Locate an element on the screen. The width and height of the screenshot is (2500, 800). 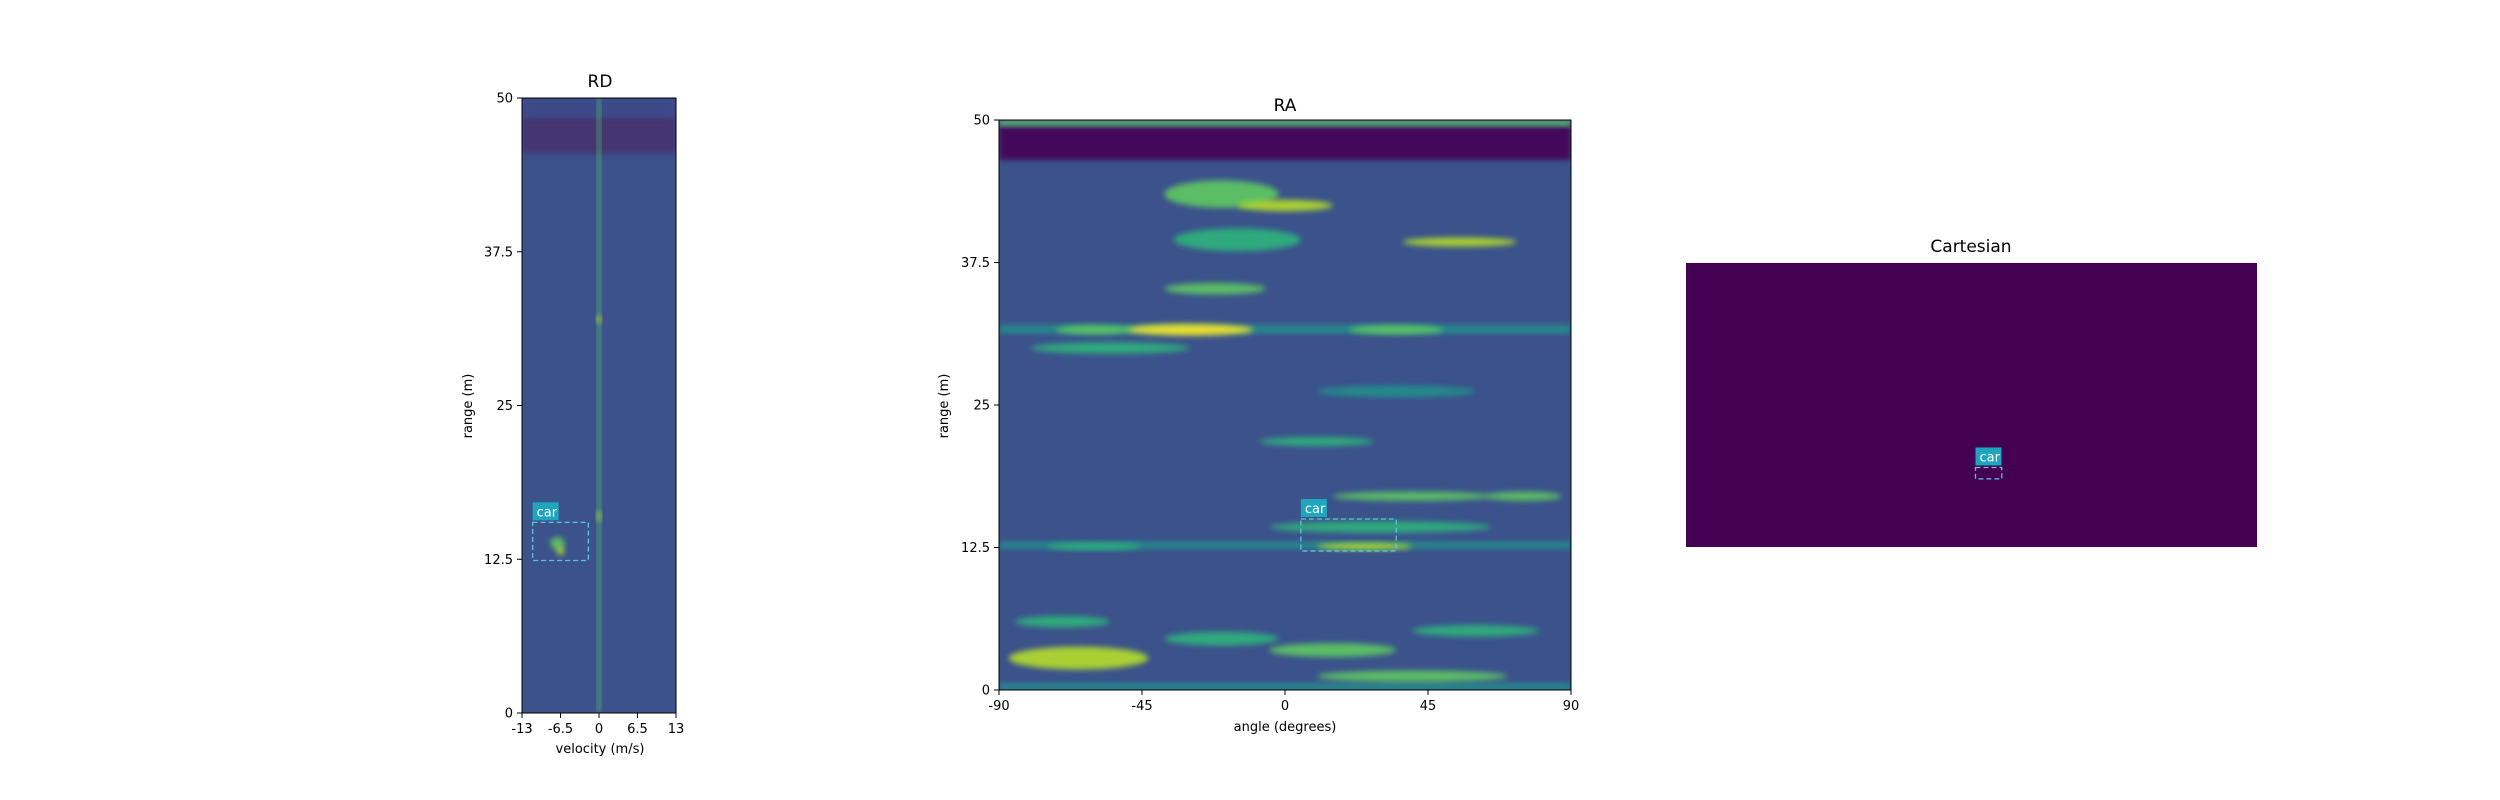
rd-ytick-label-2: 25 is located at coordinates (504, 406).